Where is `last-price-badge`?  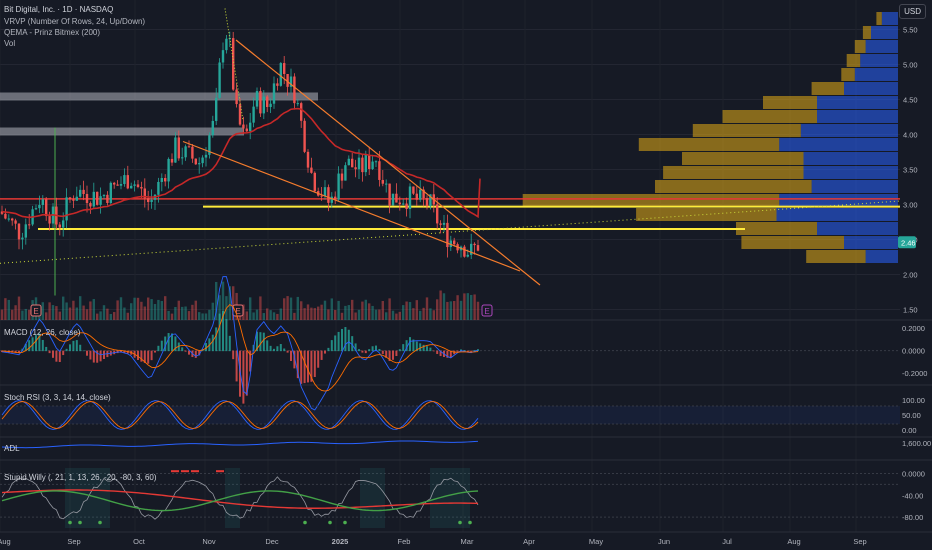
last-price-badge is located at coordinates (907, 242).